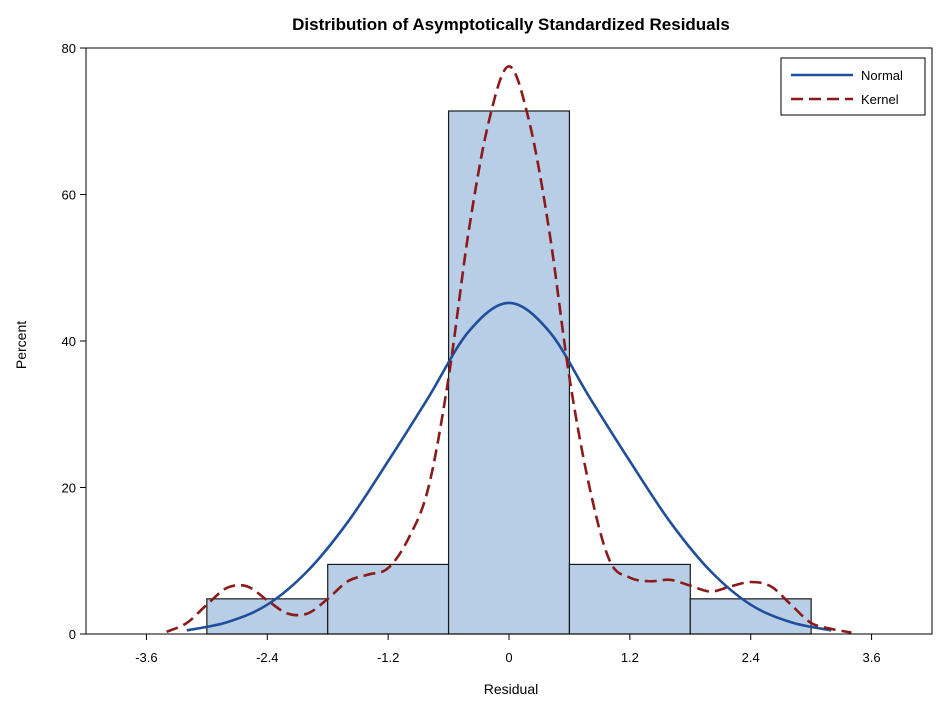 Image resolution: width=949 pixels, height=708 pixels. Describe the element at coordinates (69, 195) in the screenshot. I see `y-tick-label-3: 60` at that location.